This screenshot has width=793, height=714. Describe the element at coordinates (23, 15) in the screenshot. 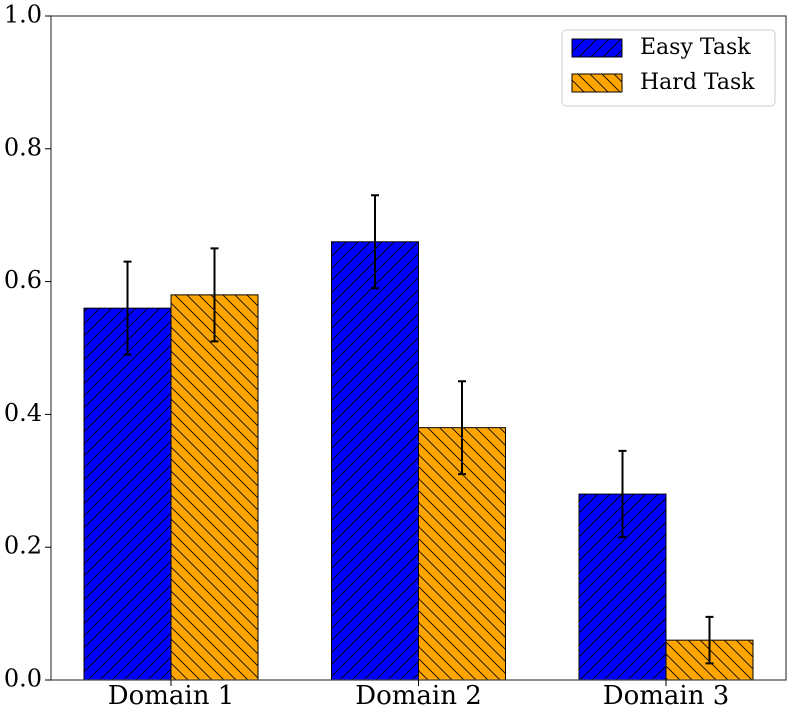

I see `y-tick-label: 1.0` at that location.